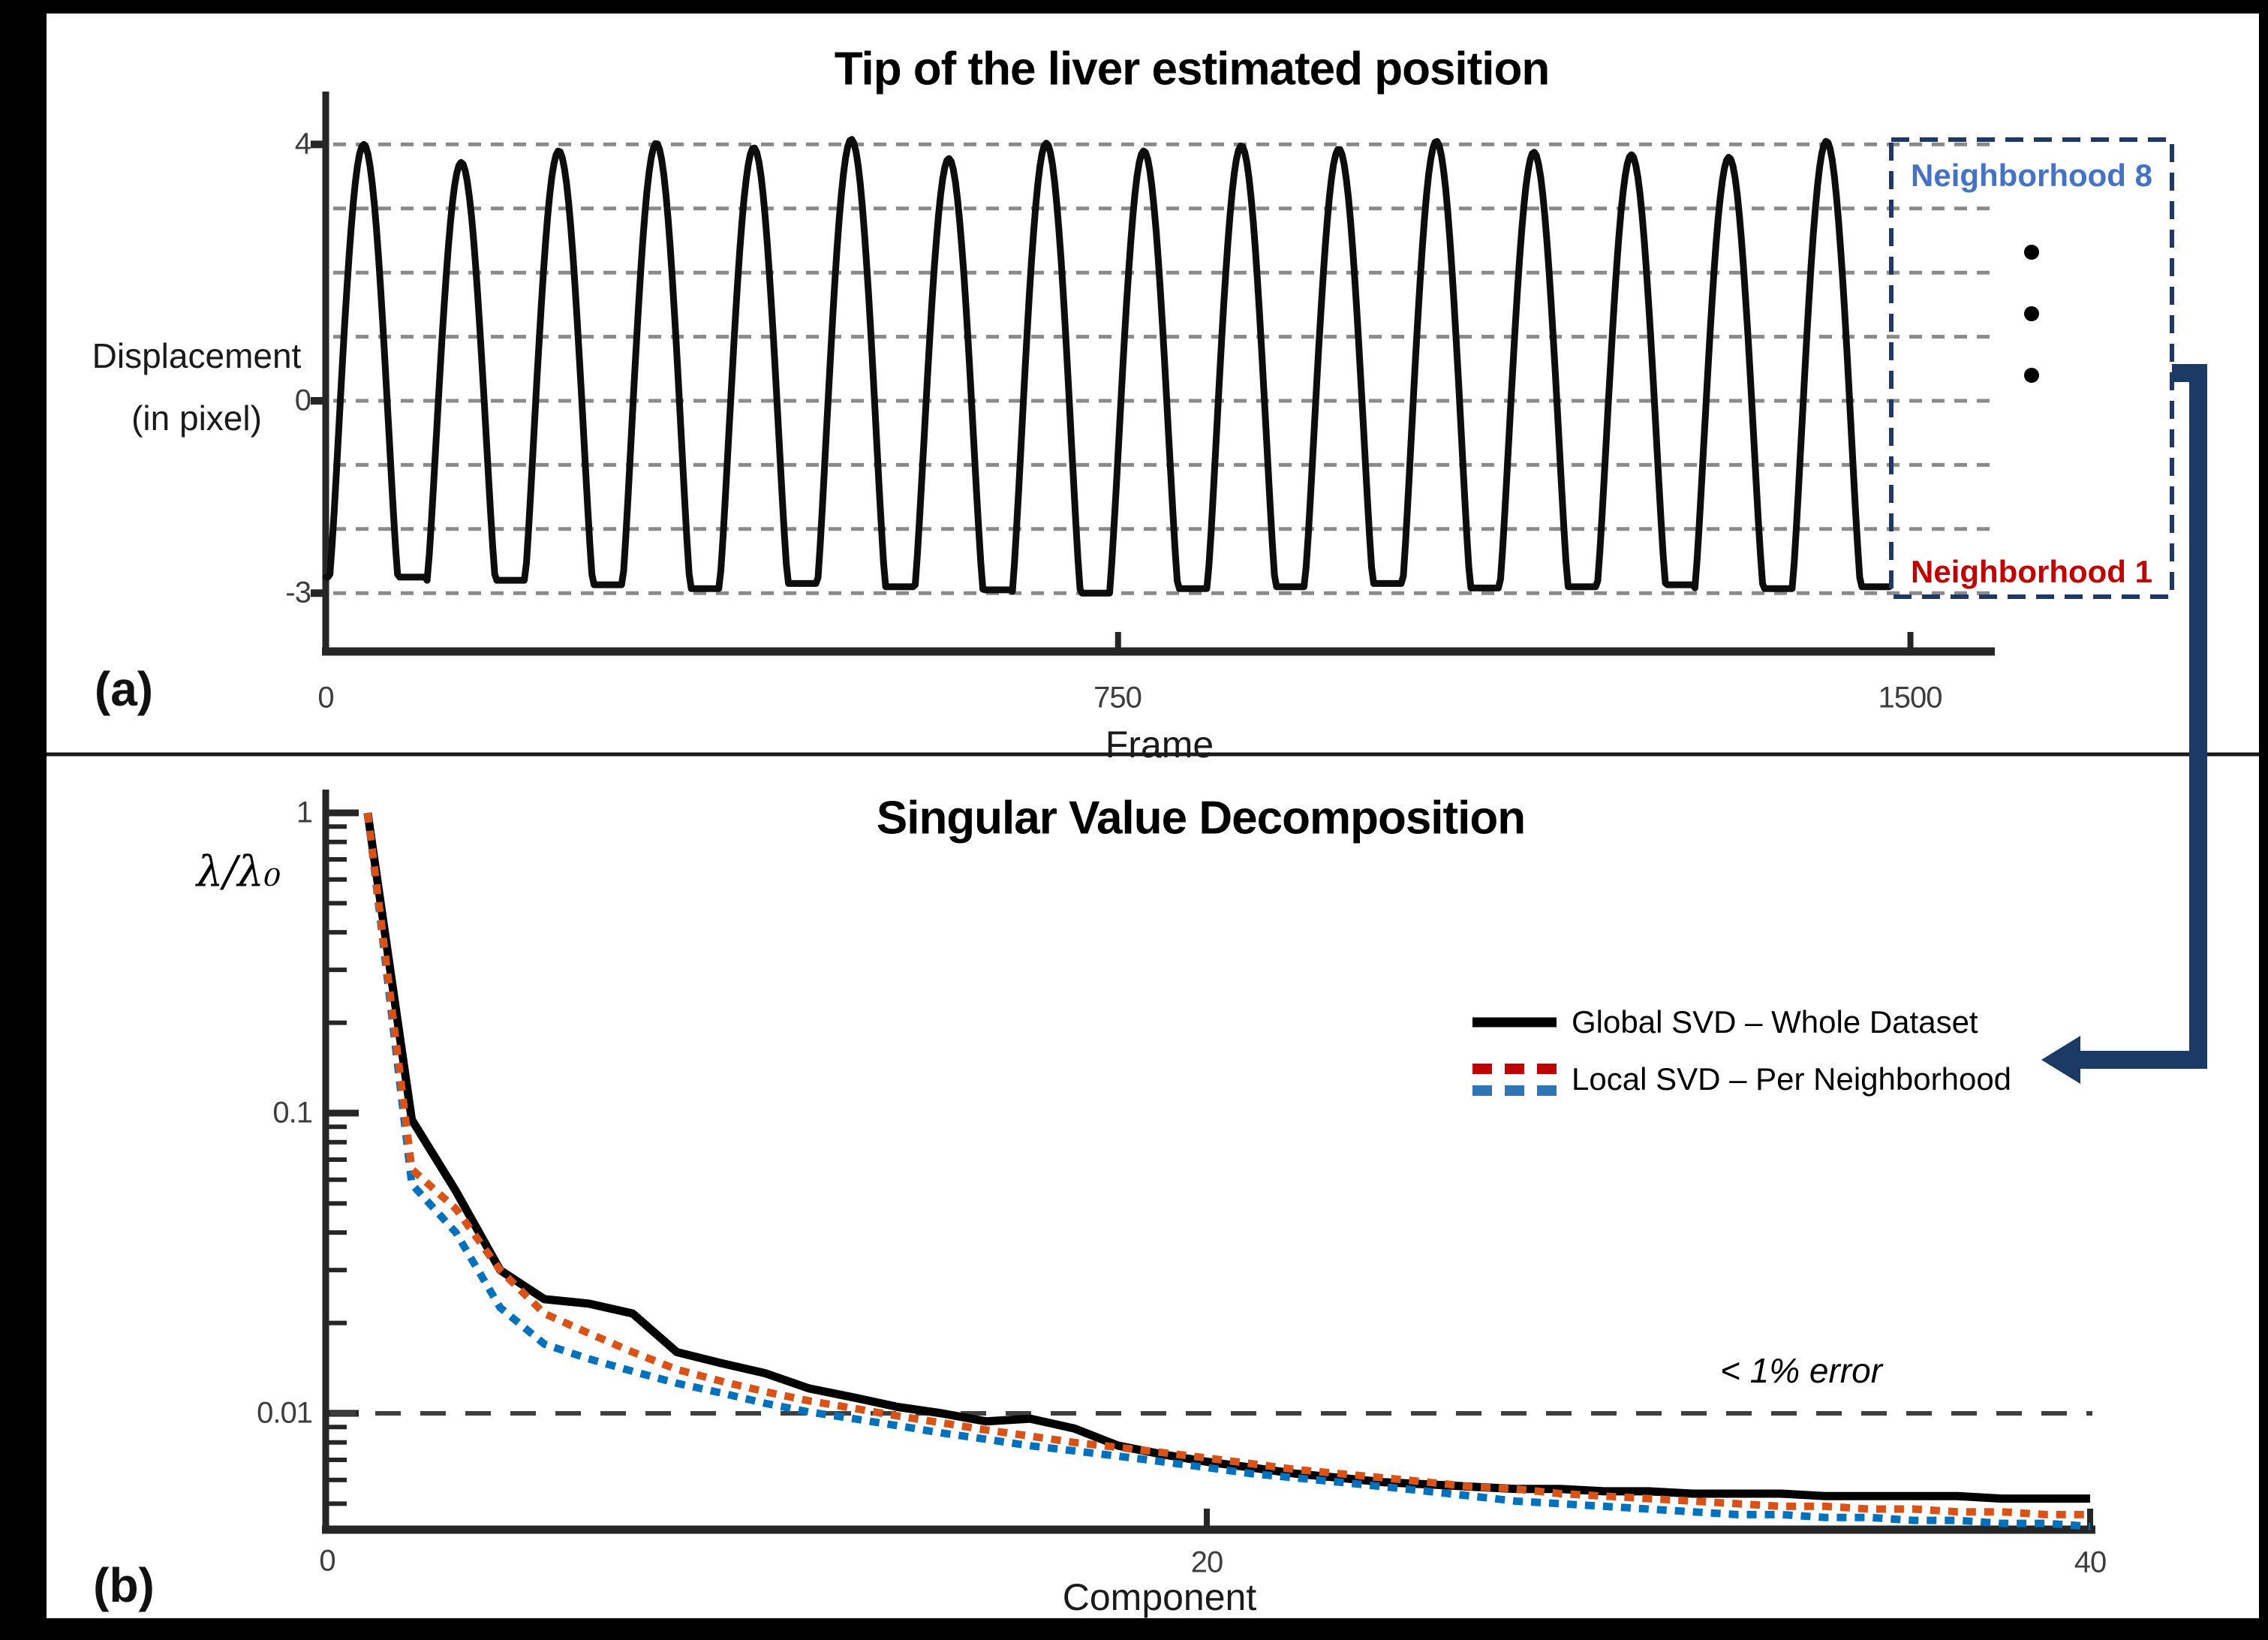 Image resolution: width=2268 pixels, height=1640 pixels. Describe the element at coordinates (1206, 1562) in the screenshot. I see `panel-b-xtick-20: 20` at that location.